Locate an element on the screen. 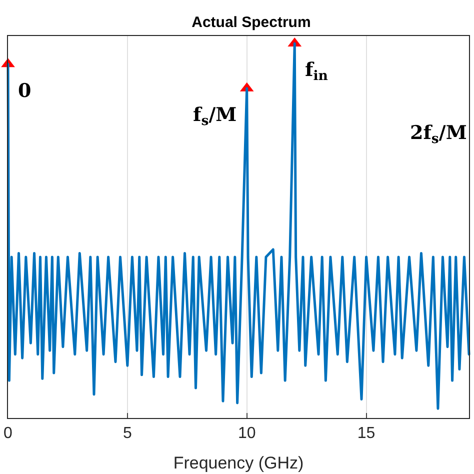 The height and width of the screenshot is (474, 474). x-axis-title: Frequency (GHz) is located at coordinates (238, 463).